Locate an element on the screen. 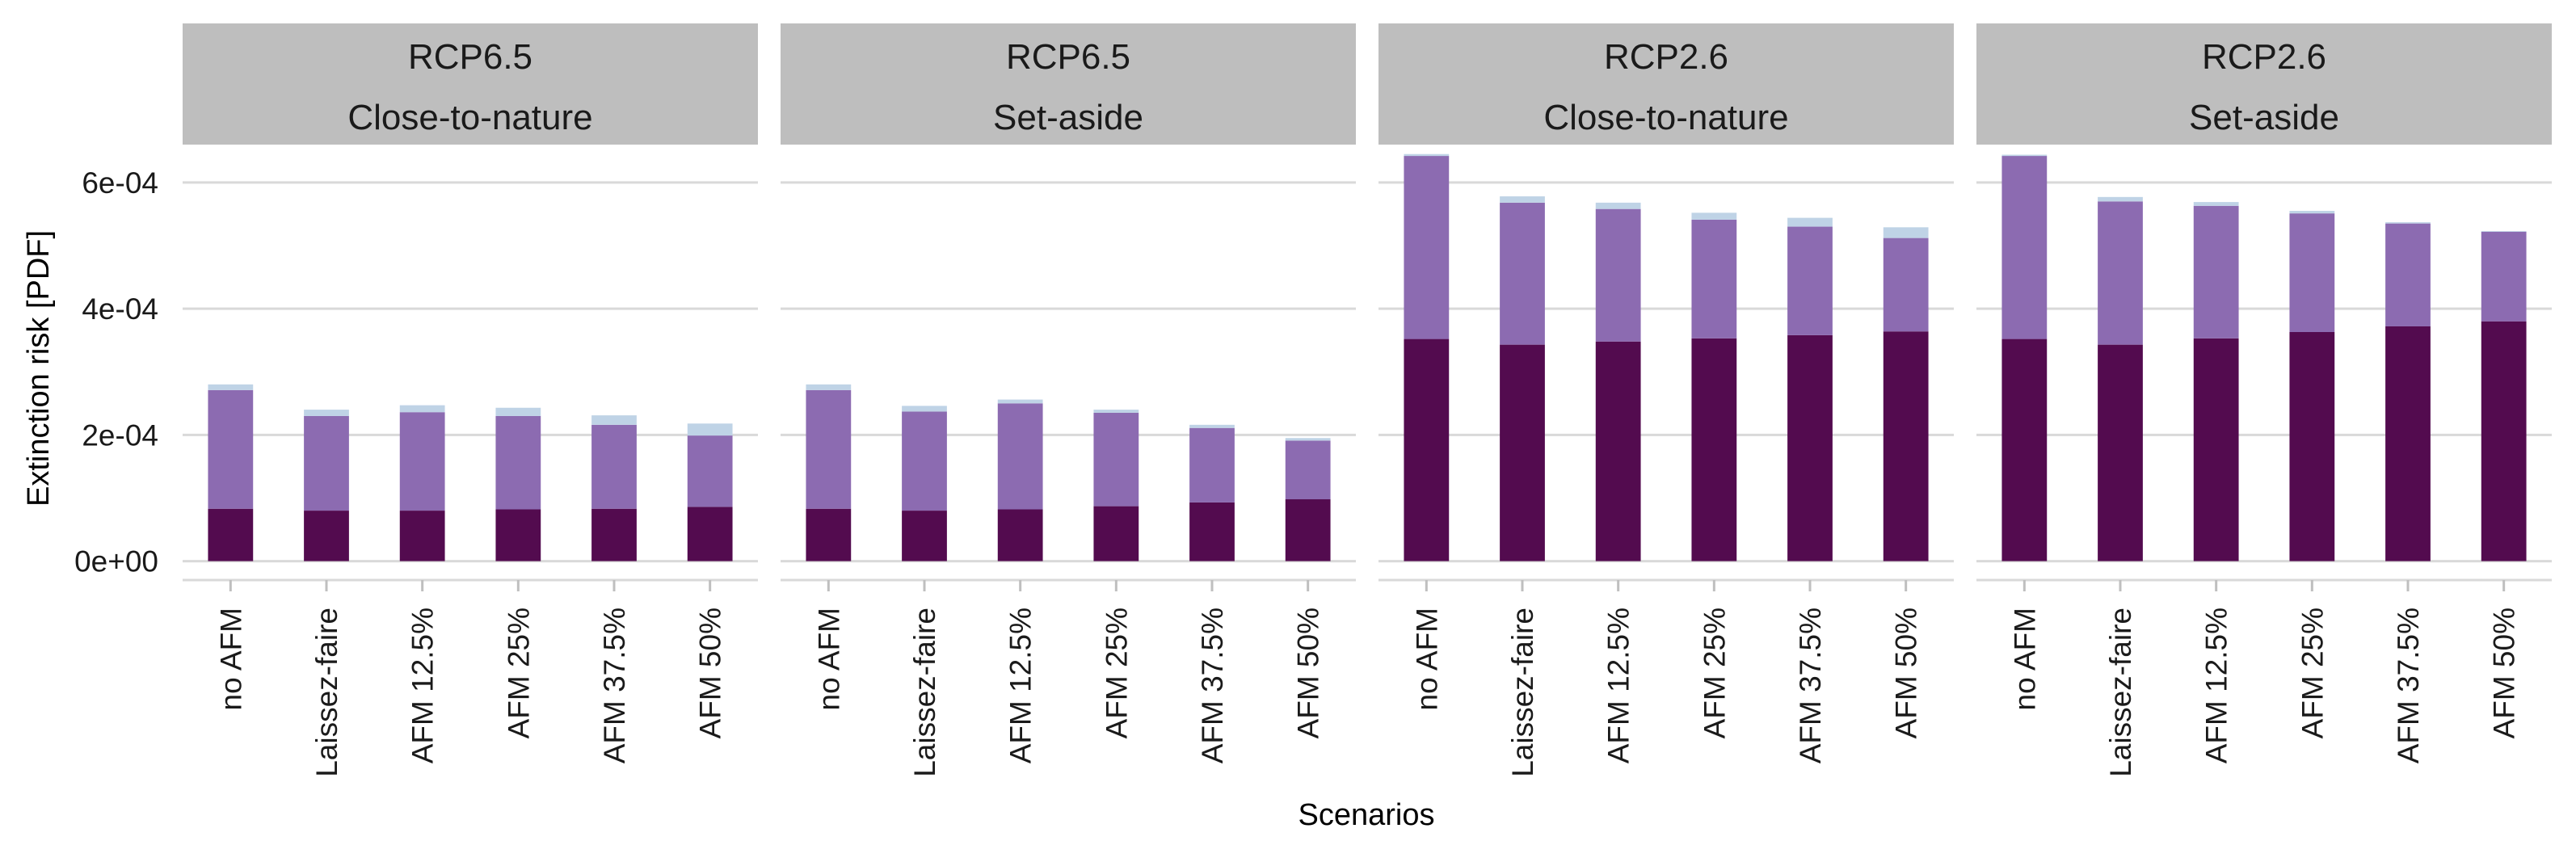 This screenshot has width=2576, height=862. y-axis: 0e+00 2e-04 4e-04 6e-04 is located at coordinates (116, 372).